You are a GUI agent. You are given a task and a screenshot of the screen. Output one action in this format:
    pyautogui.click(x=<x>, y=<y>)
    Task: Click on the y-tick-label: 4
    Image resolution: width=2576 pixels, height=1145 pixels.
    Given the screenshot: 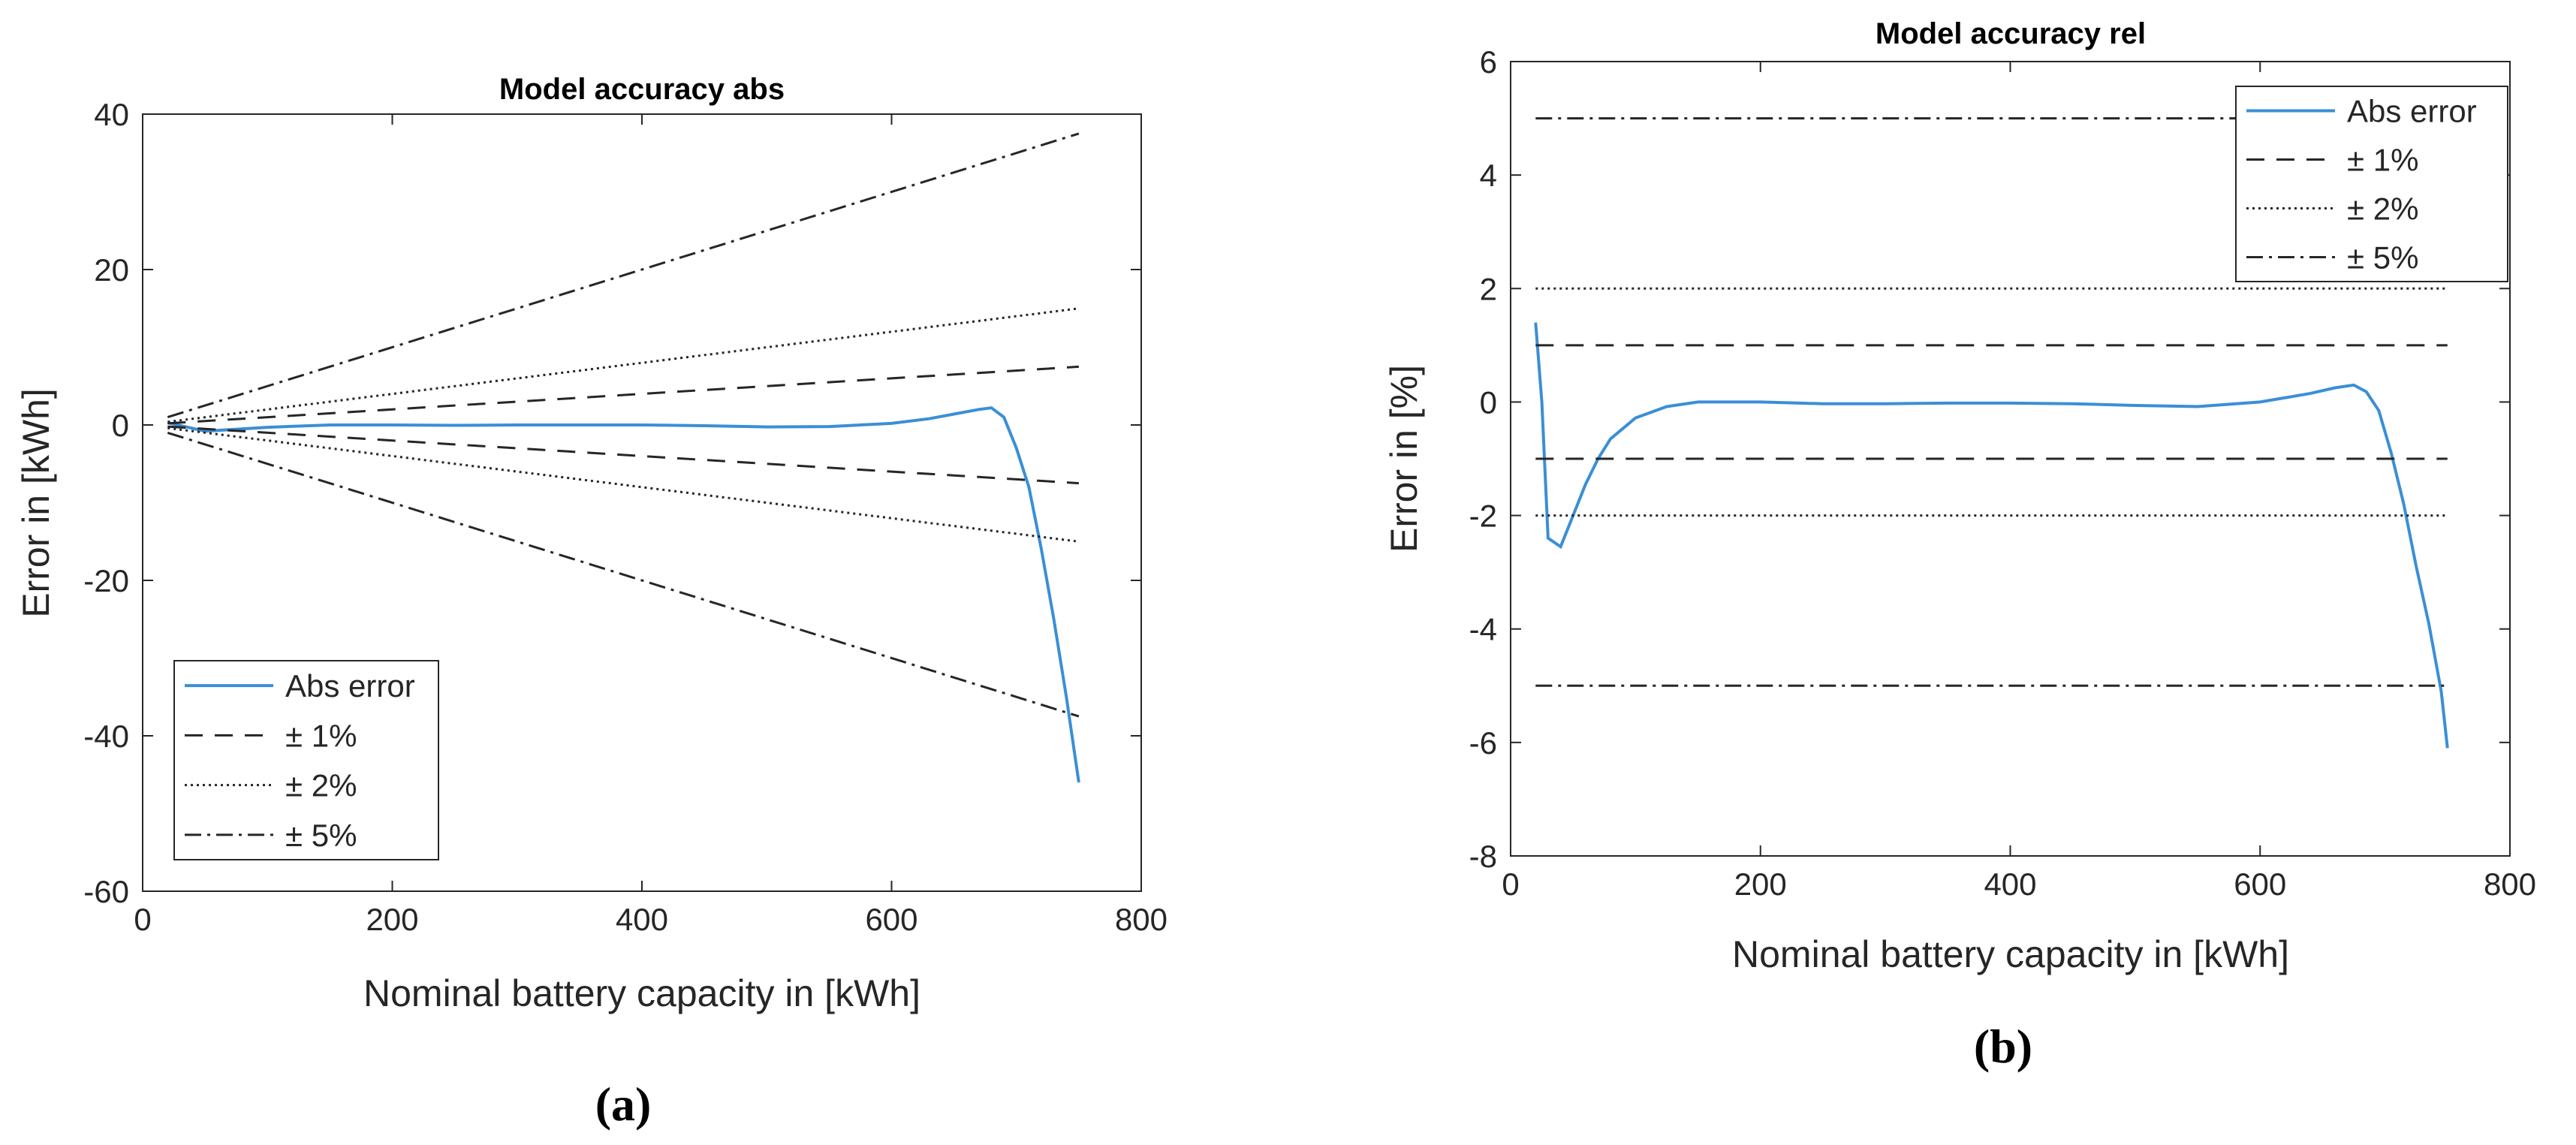 What is the action you would take?
    pyautogui.click(x=1488, y=175)
    